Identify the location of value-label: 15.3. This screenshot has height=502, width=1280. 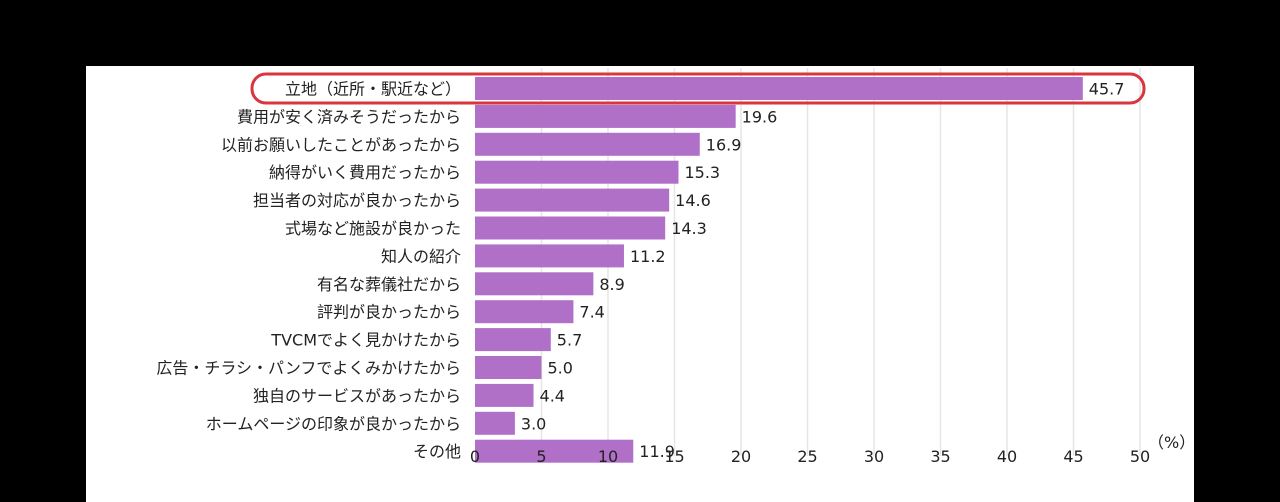
(702, 172).